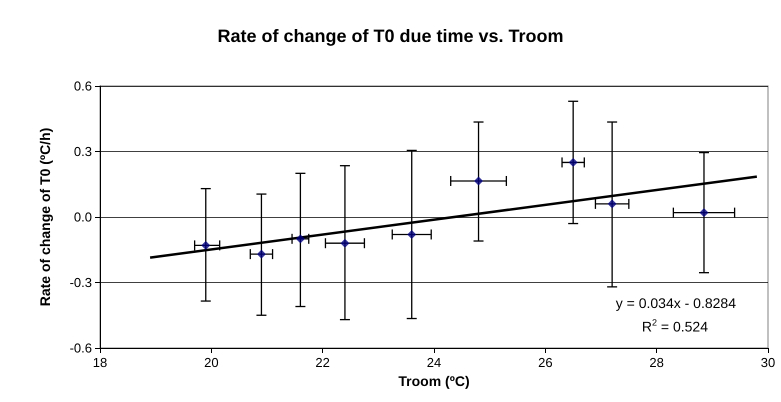 The width and height of the screenshot is (781, 402). What do you see at coordinates (83, 86) in the screenshot?
I see `y-tick-label: 0.6` at bounding box center [83, 86].